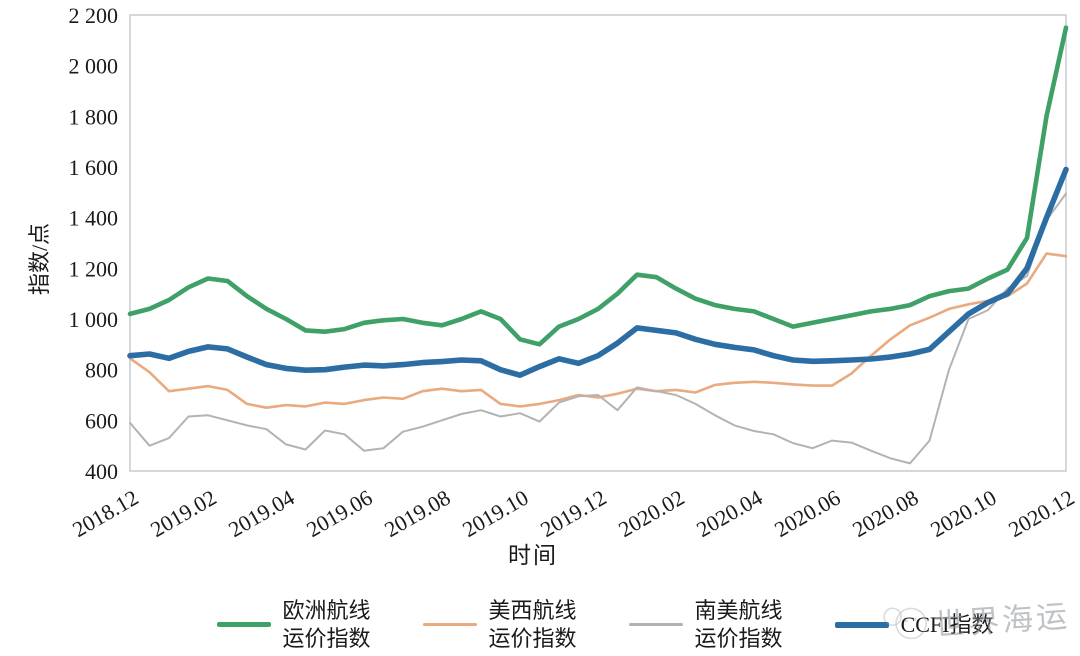 This screenshot has width=1080, height=656. Describe the element at coordinates (261, 513) in the screenshot. I see `x-axis-tick-label: 2019.04` at that location.